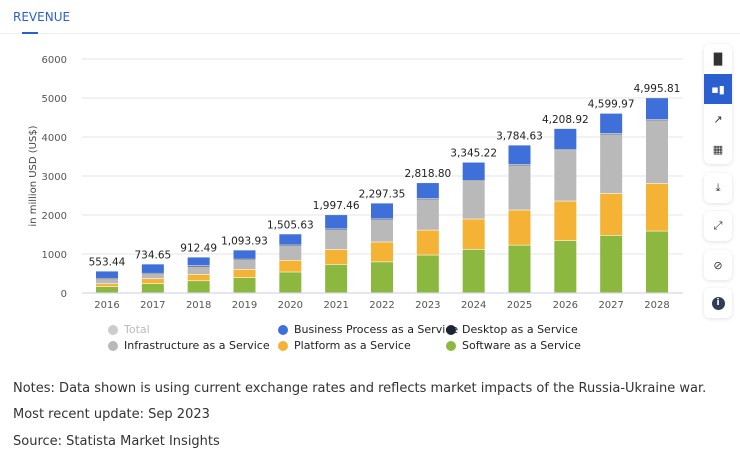 Image resolution: width=740 pixels, height=466 pixels. I want to click on download-button: ⤓, so click(718, 188).